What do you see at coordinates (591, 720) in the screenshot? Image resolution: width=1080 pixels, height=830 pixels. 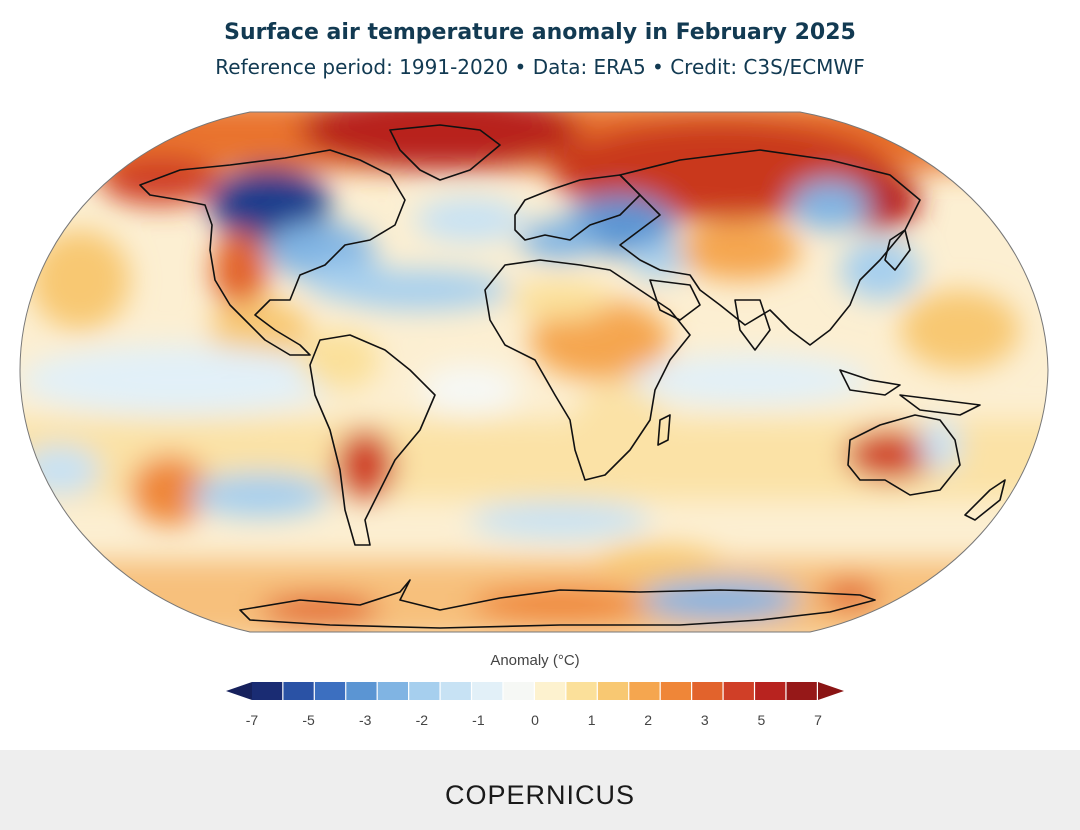 I see `legend-tick-label: 1` at bounding box center [591, 720].